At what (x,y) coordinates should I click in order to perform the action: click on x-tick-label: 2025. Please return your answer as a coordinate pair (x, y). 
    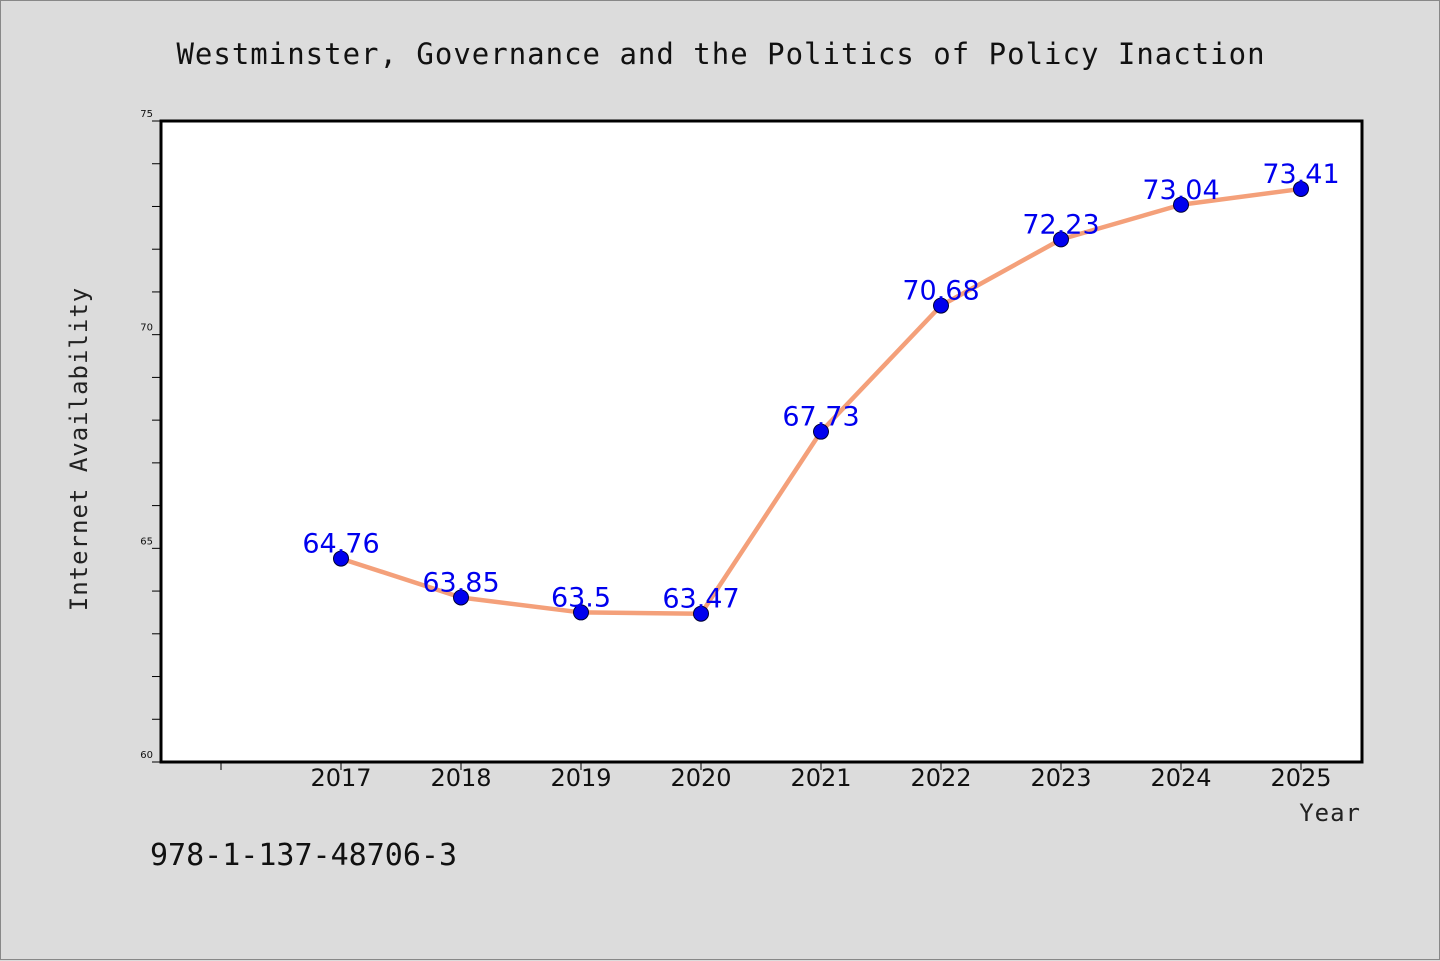
    Looking at the image, I should click on (1300, 778).